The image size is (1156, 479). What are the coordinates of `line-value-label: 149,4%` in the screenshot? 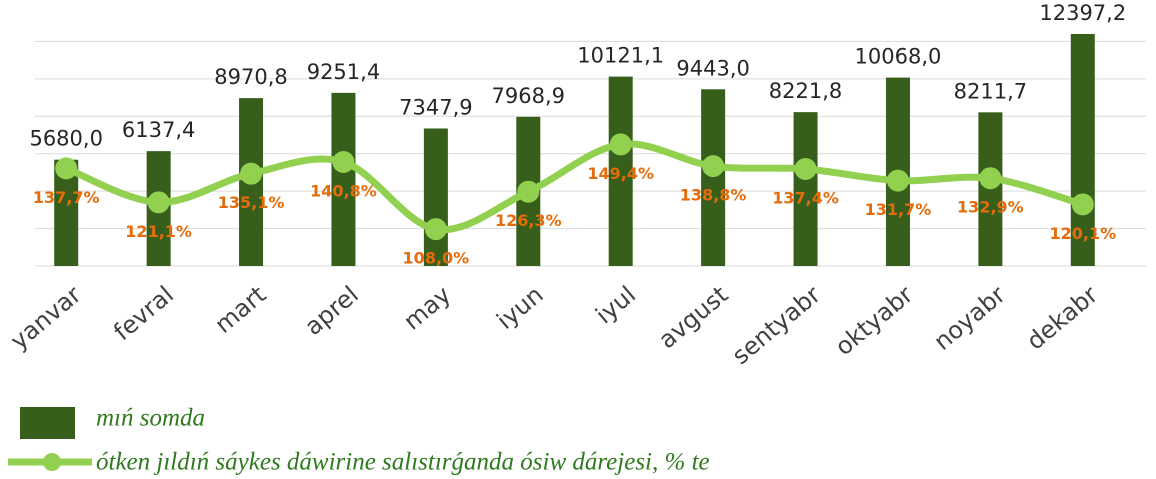 It's located at (620, 173).